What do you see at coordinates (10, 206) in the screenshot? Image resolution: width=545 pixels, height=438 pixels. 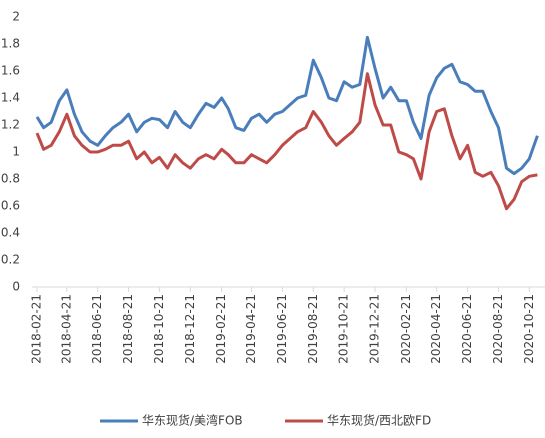 I see `y-tick-label: 0.6` at bounding box center [10, 206].